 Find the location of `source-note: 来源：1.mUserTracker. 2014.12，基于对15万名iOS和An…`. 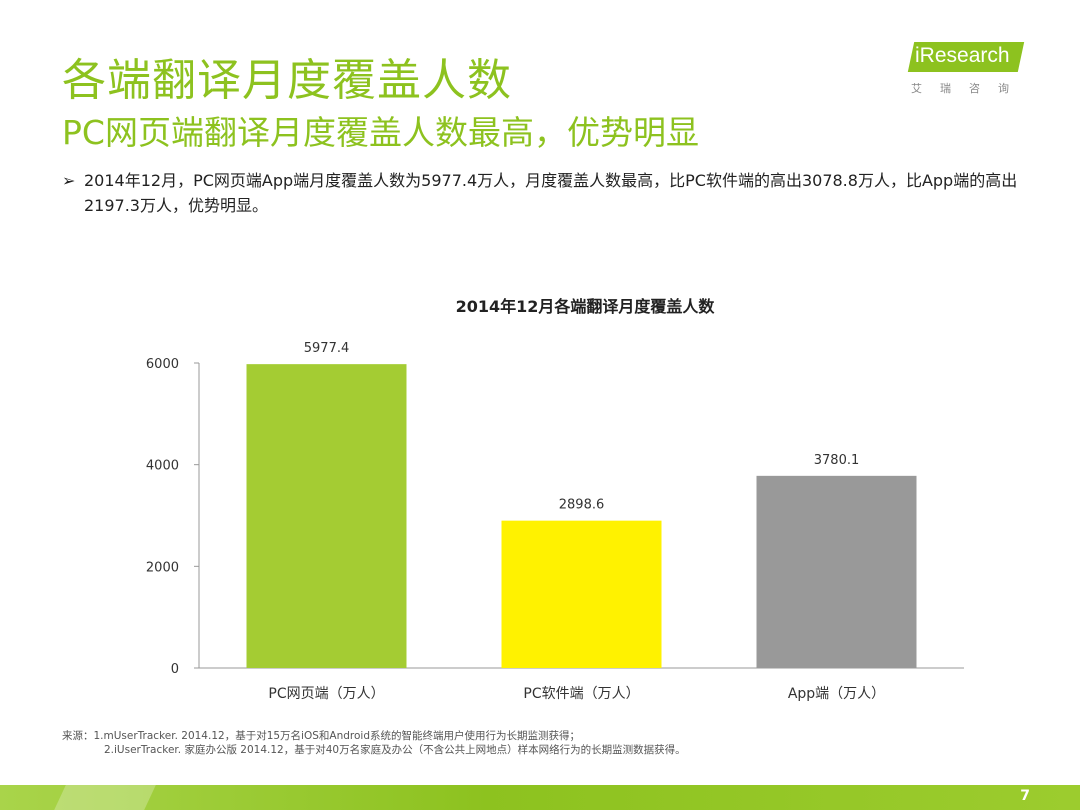

source-note: 来源：1.mUserTracker. 2014.12，基于对15万名iOS和An… is located at coordinates (374, 743).